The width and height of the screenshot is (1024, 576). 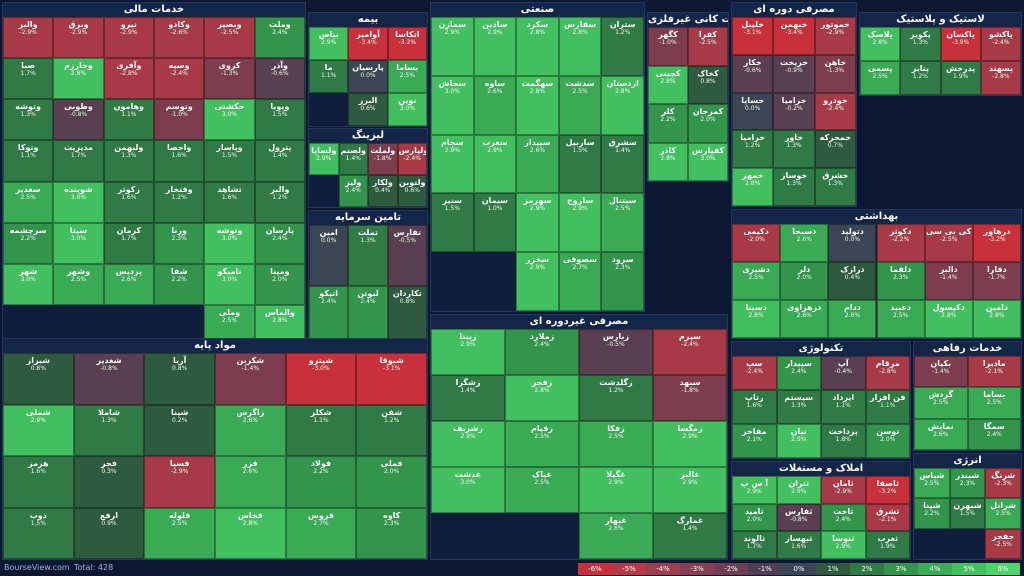 What do you see at coordinates (941, 402) in the screenshot?
I see `stock-tile: گردش 2.5%` at bounding box center [941, 402].